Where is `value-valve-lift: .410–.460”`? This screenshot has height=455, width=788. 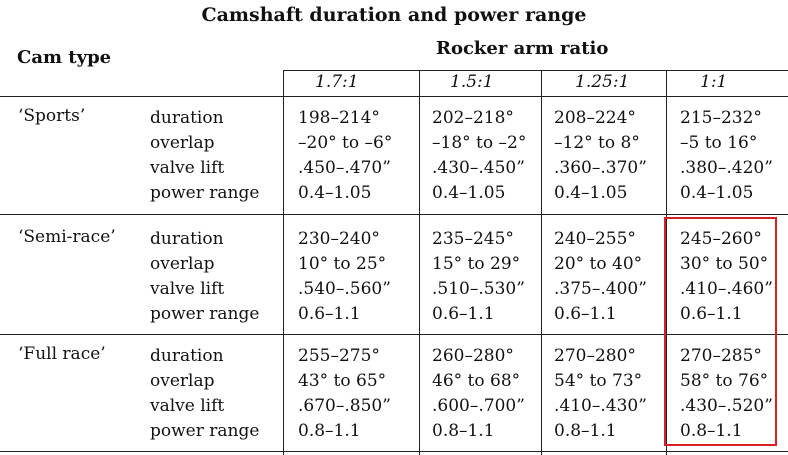
value-valve-lift: .410–.460” is located at coordinates (726, 289).